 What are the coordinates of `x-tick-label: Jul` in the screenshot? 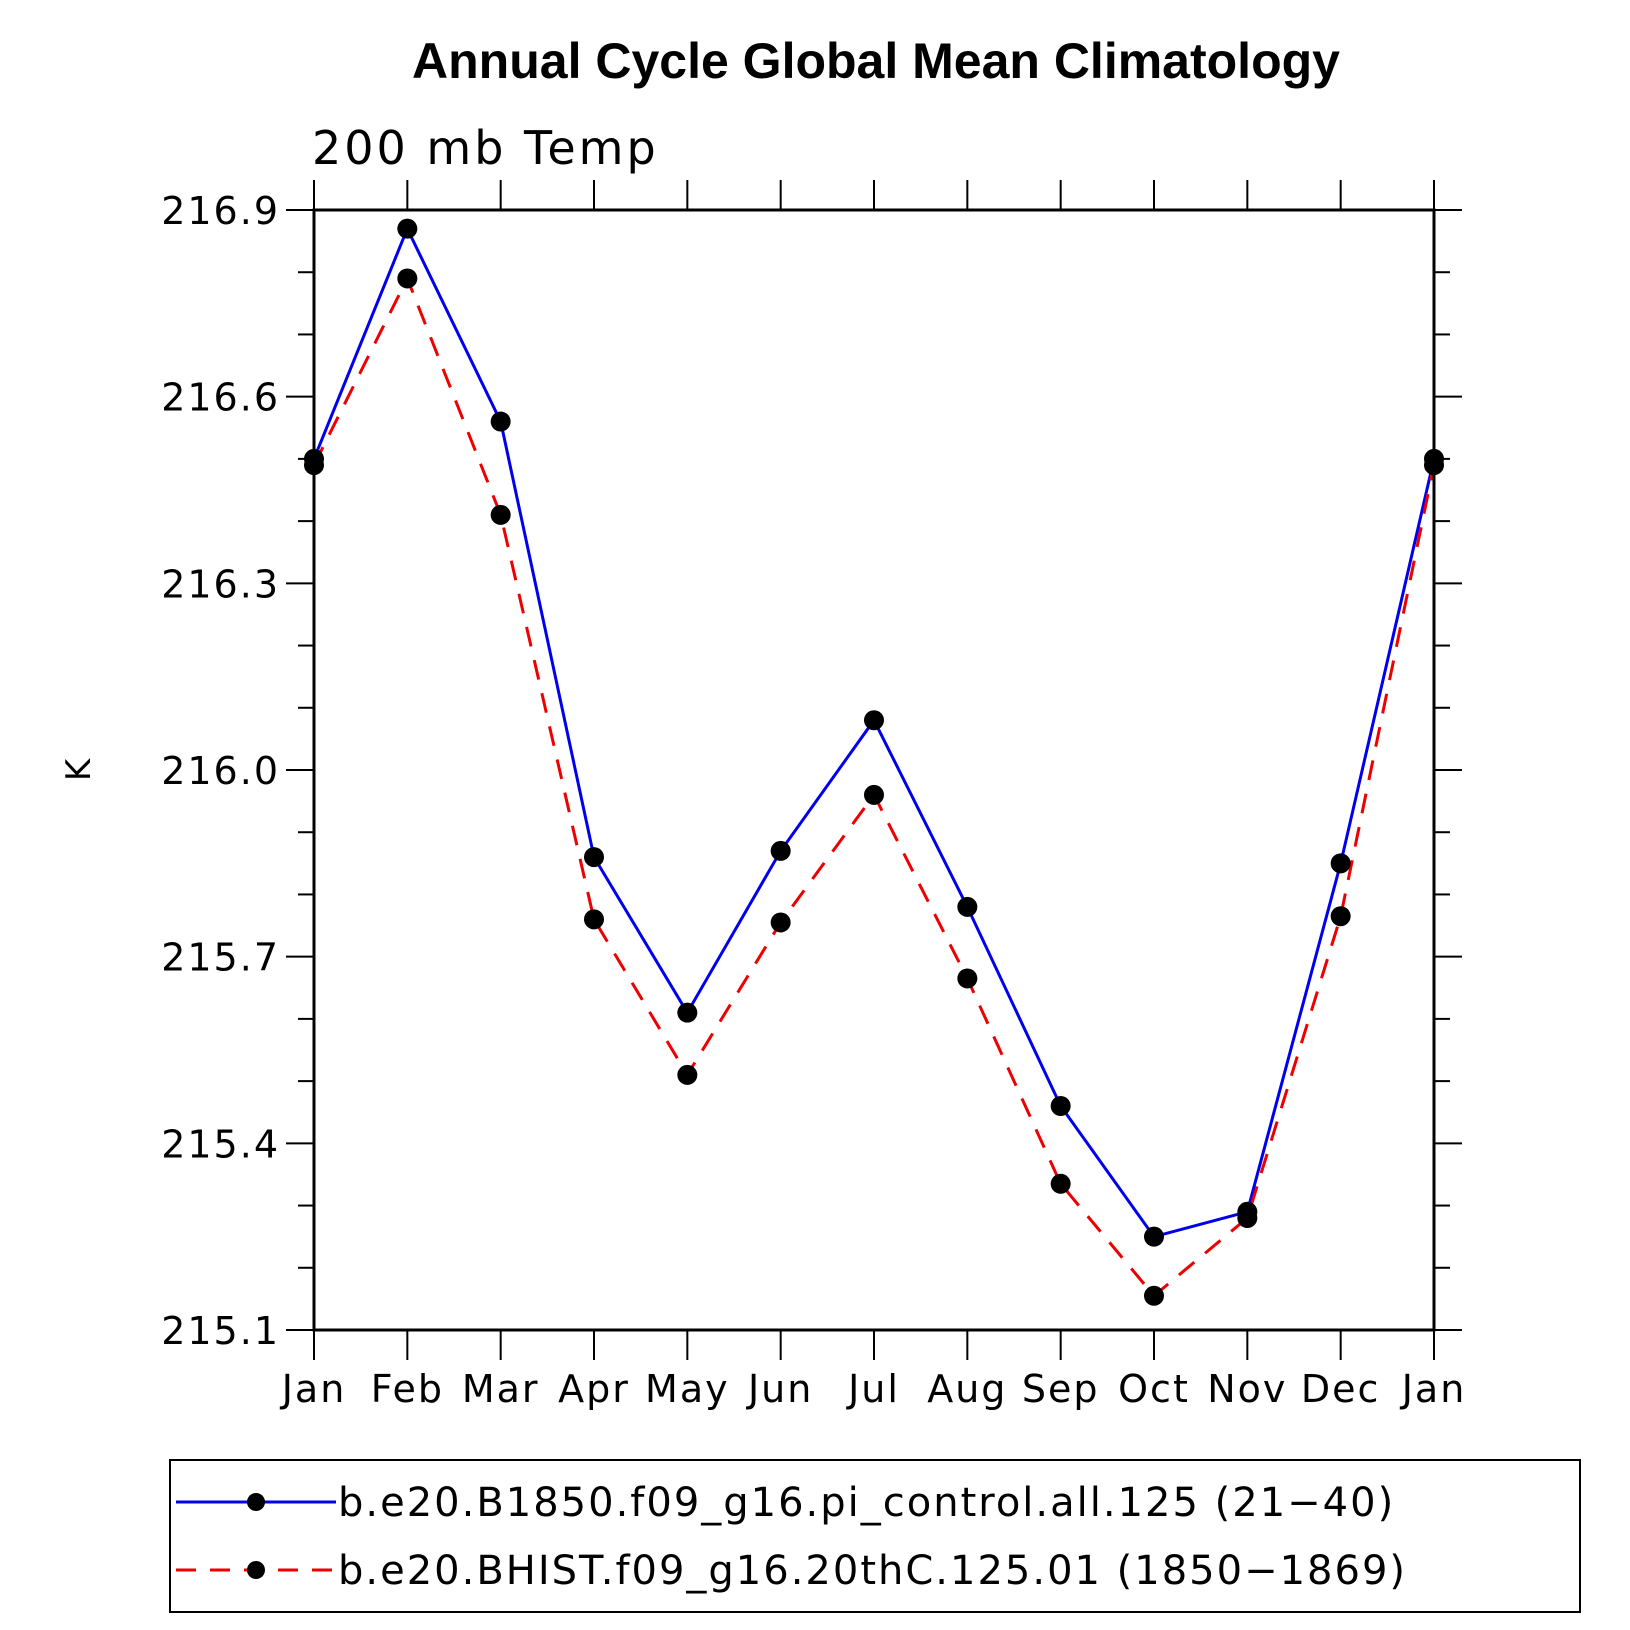 It's located at (873, 1389).